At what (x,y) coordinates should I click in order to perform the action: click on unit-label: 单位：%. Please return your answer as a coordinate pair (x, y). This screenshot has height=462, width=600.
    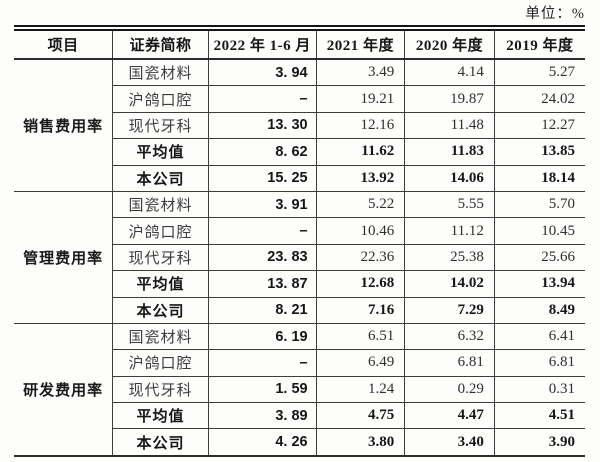
    Looking at the image, I should click on (555, 14).